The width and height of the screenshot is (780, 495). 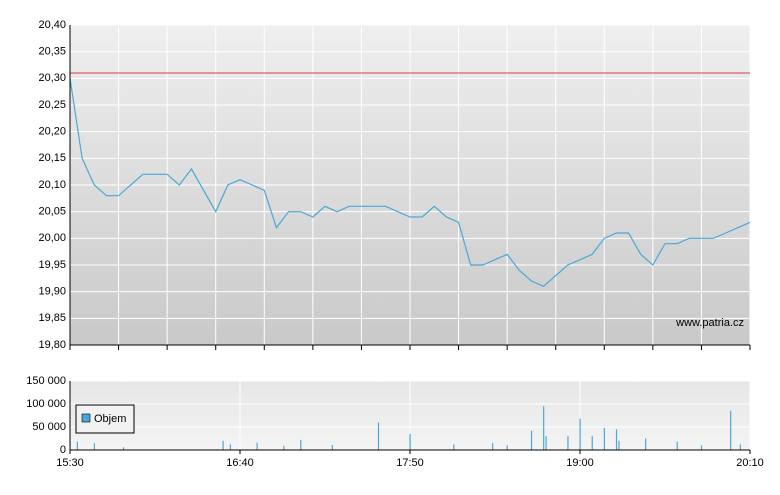 I want to click on x-tick-label: 16:40, so click(x=240, y=463).